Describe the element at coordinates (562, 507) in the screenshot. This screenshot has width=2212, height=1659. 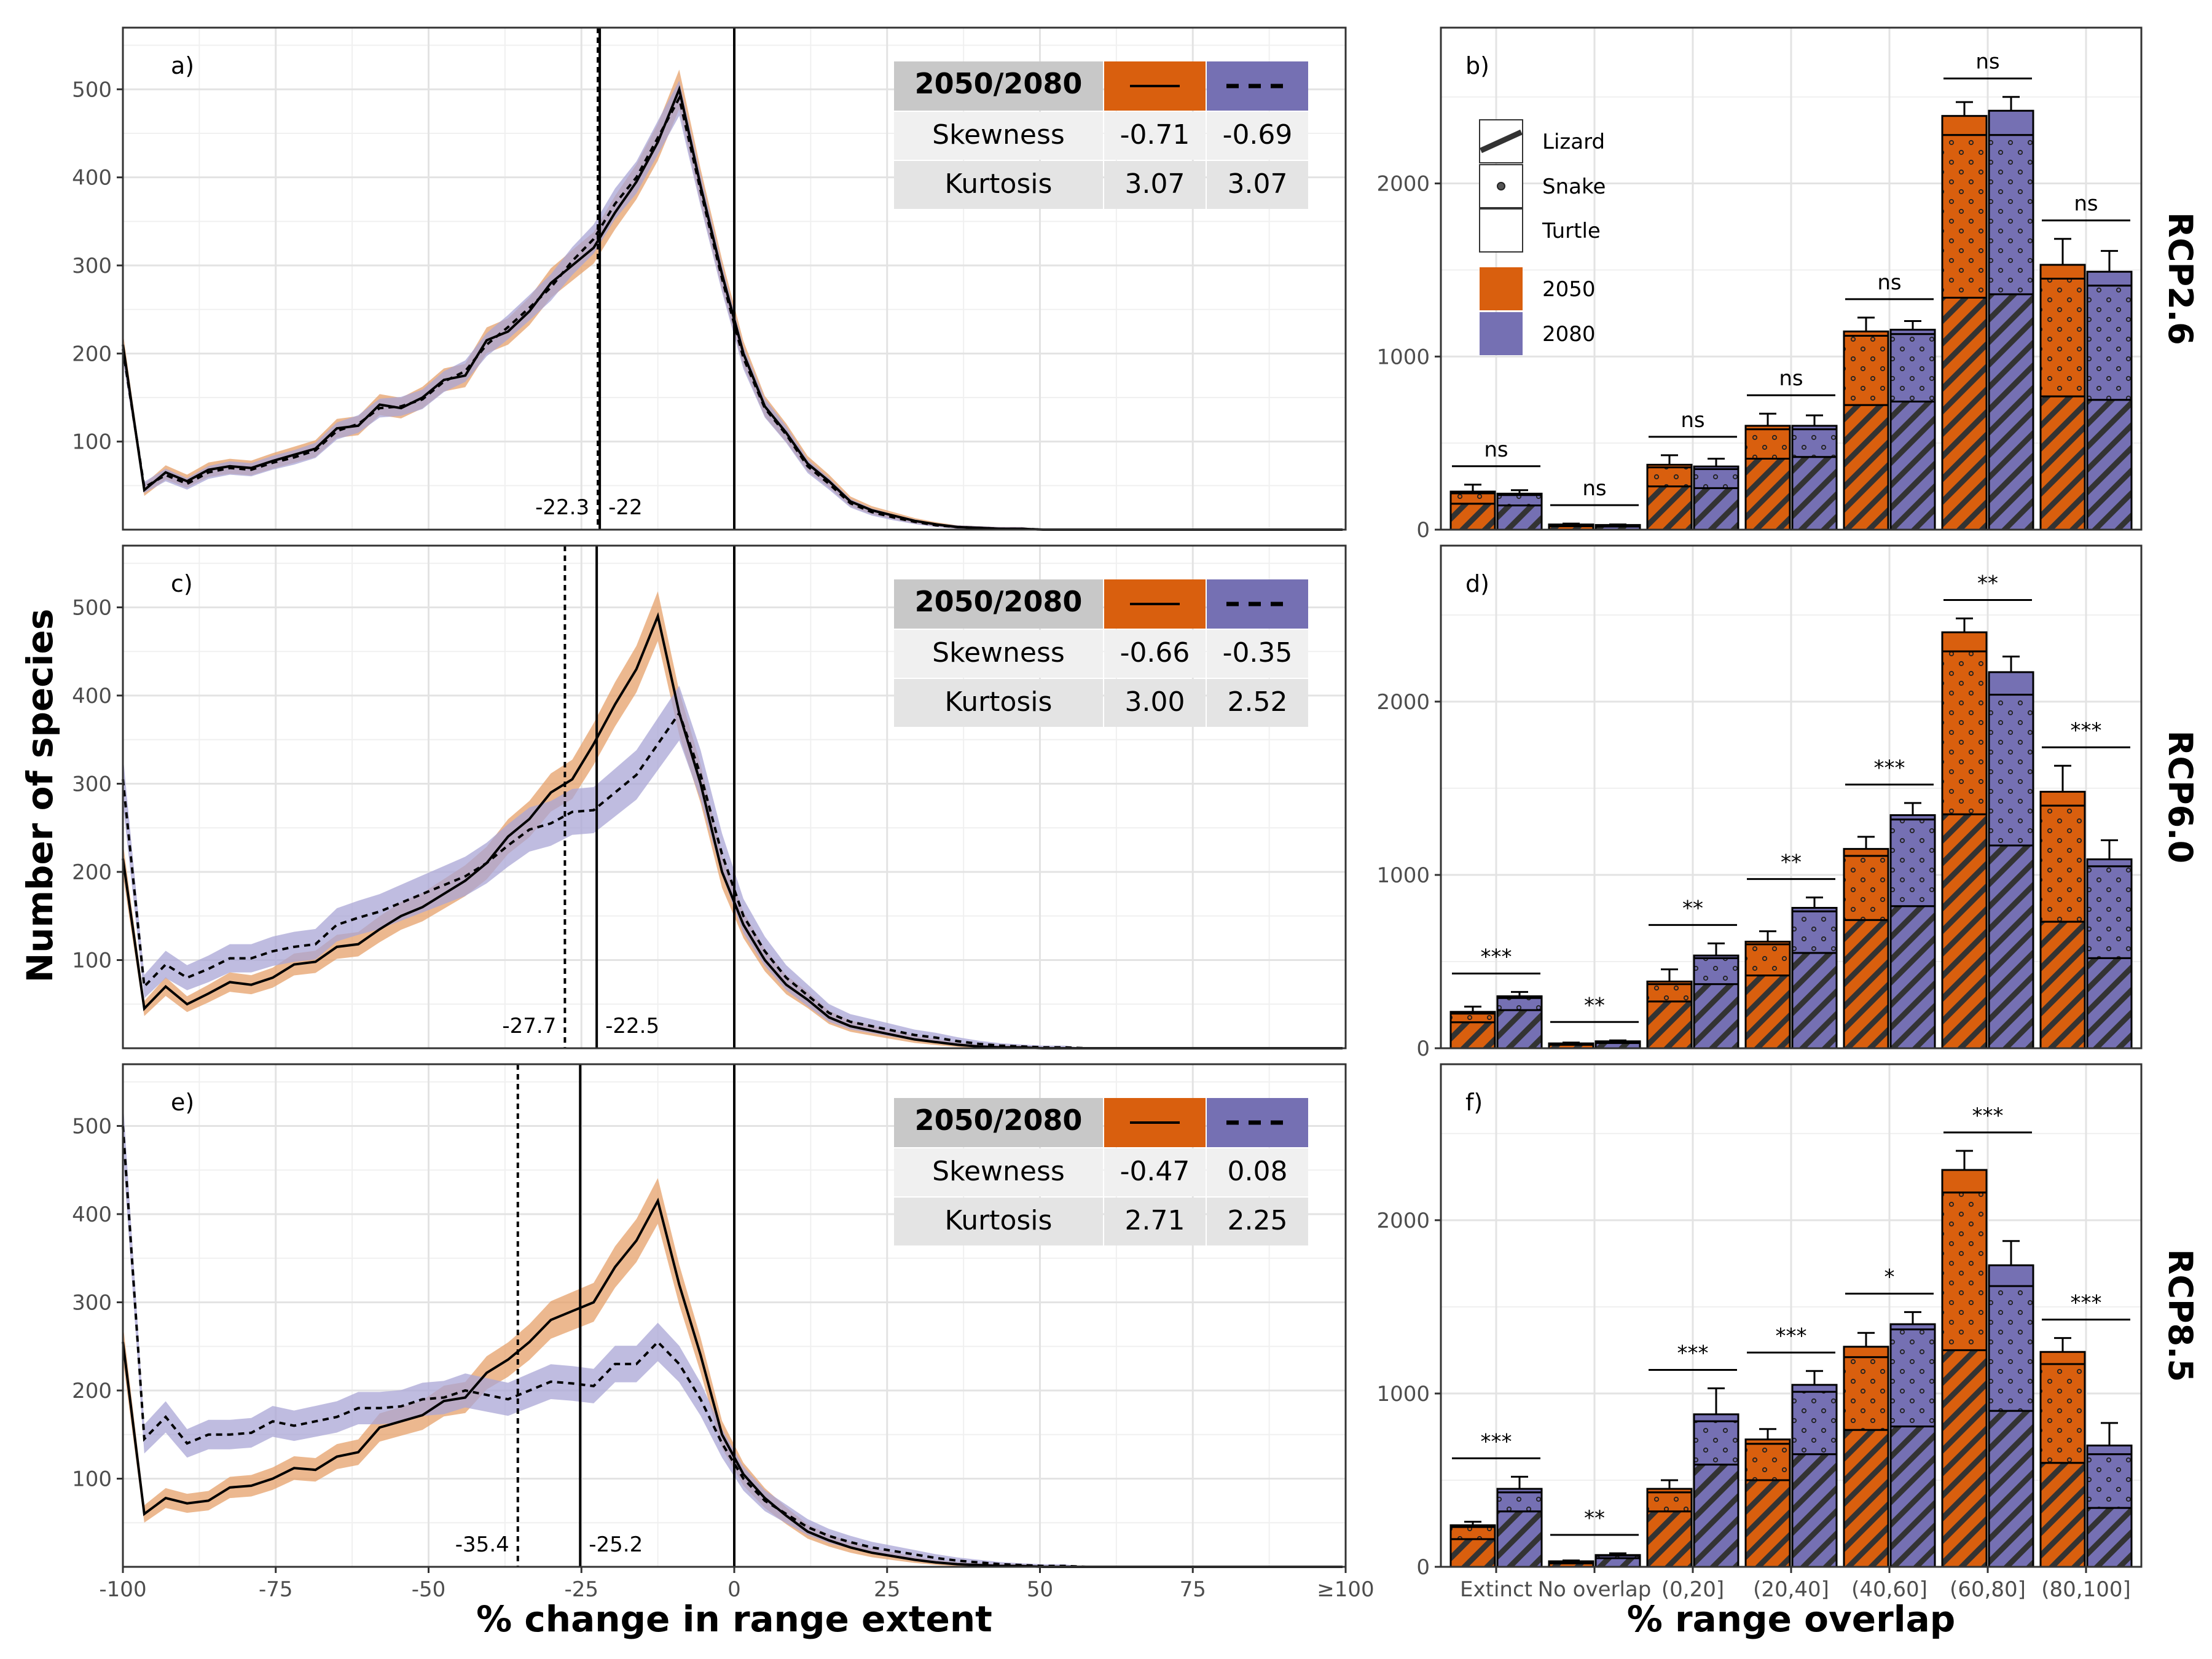
I see `median-label: -22.3` at that location.